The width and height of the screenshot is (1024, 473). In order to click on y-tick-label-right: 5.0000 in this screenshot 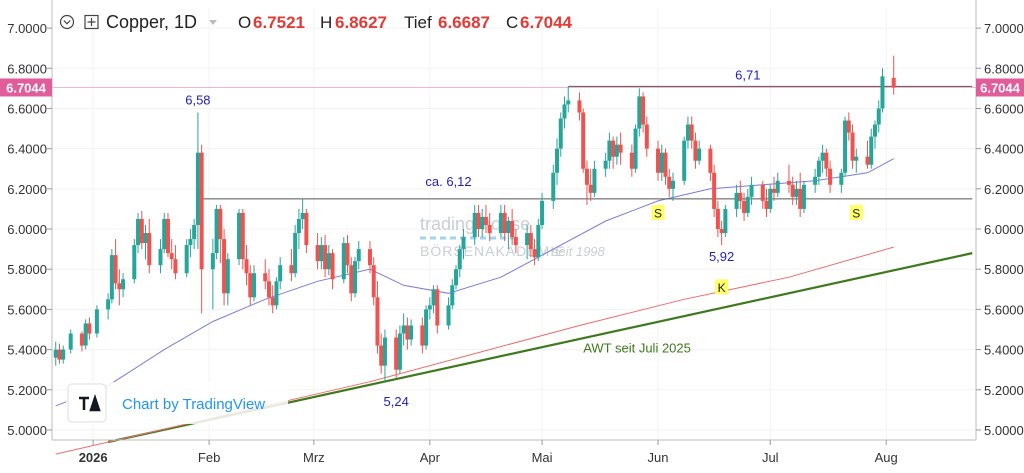, I will do `click(1004, 430)`.